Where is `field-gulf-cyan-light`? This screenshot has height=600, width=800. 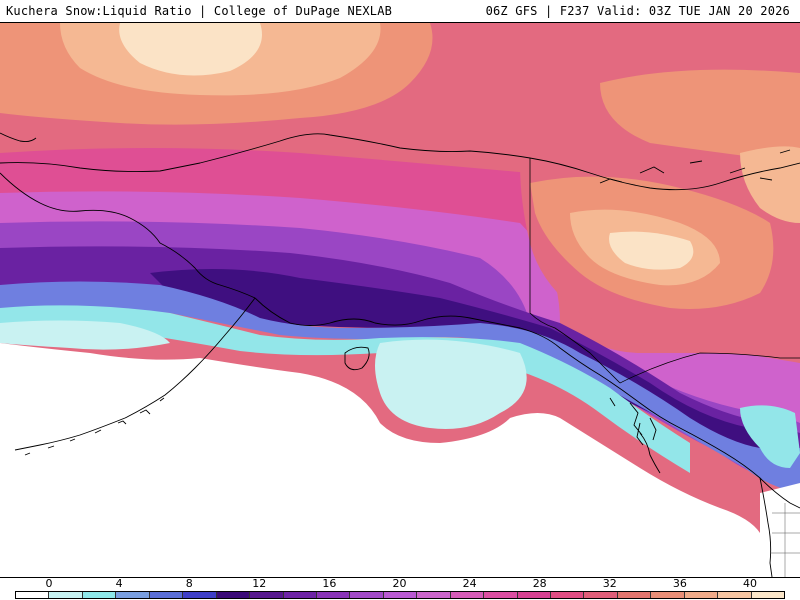 field-gulf-cyan-light is located at coordinates (451, 384).